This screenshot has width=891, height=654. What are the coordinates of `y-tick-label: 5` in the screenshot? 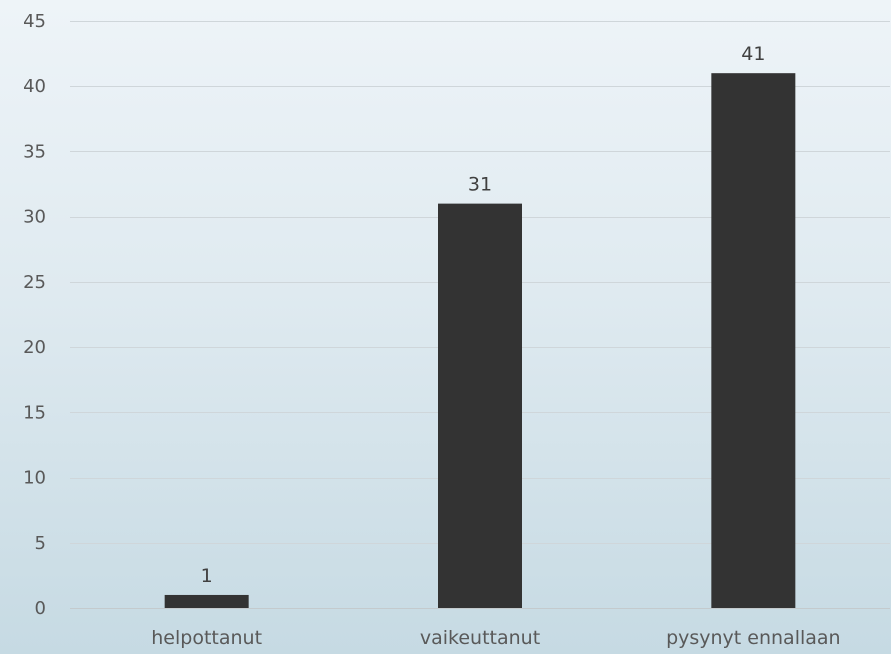 It's located at (40, 543).